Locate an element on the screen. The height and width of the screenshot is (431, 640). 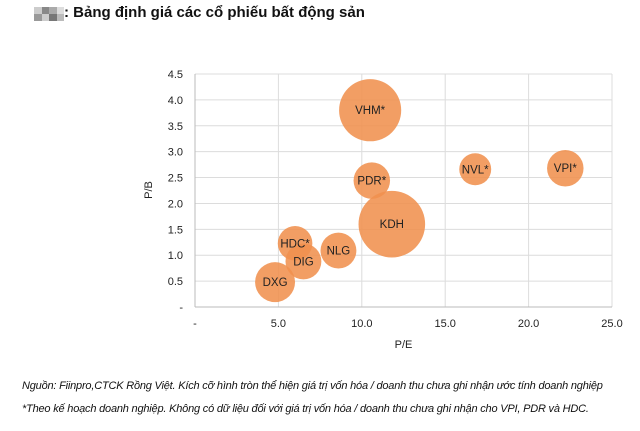
bubble-label: VPI* is located at coordinates (566, 169).